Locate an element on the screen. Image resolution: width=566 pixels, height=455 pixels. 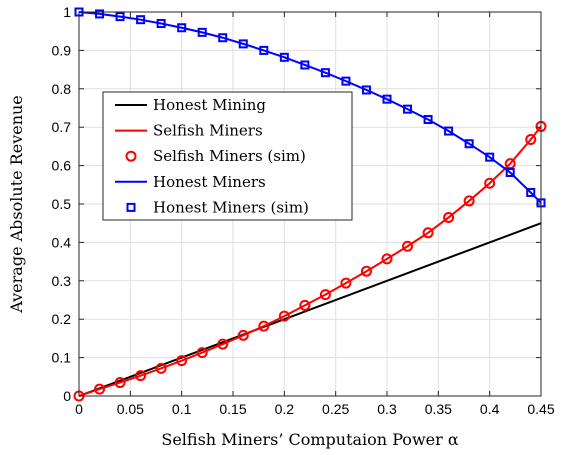
x-tick-label-0: 0 is located at coordinates (79, 409).